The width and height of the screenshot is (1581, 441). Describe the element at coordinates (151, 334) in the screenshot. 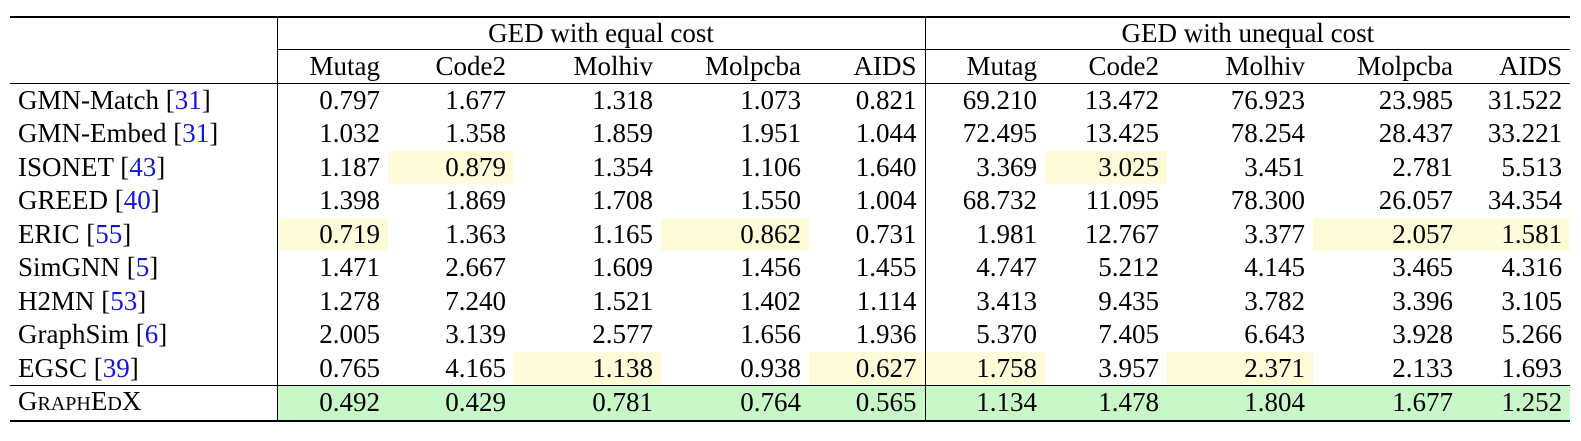

I see `citation-link: 6` at that location.